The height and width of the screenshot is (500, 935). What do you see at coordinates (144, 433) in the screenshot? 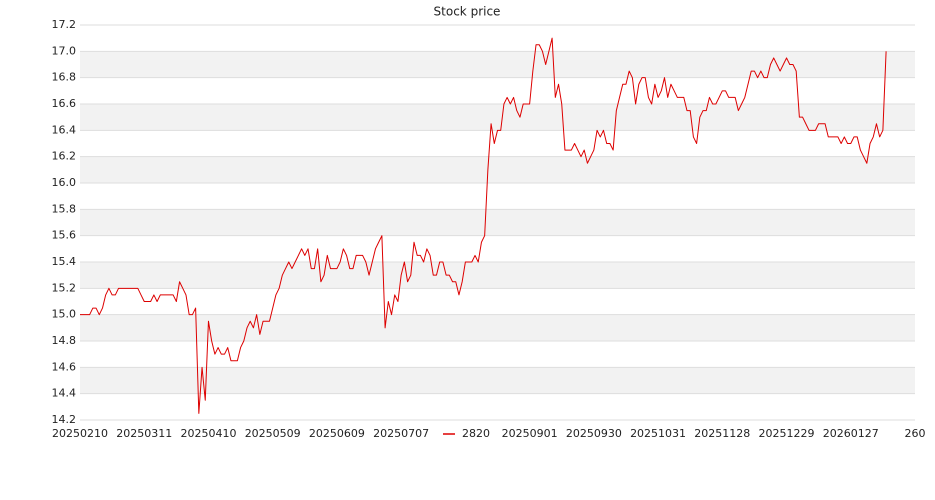
I see `x-tick-label: 20250311` at bounding box center [144, 433].